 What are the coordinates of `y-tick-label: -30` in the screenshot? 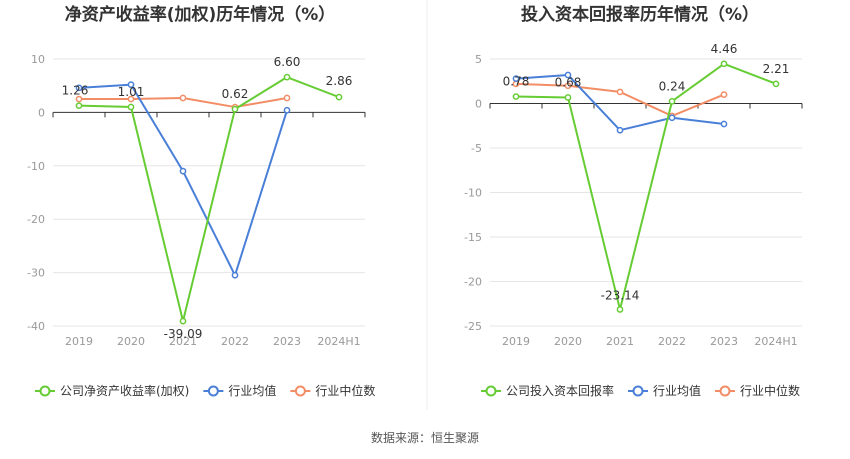 It's located at (36, 273).